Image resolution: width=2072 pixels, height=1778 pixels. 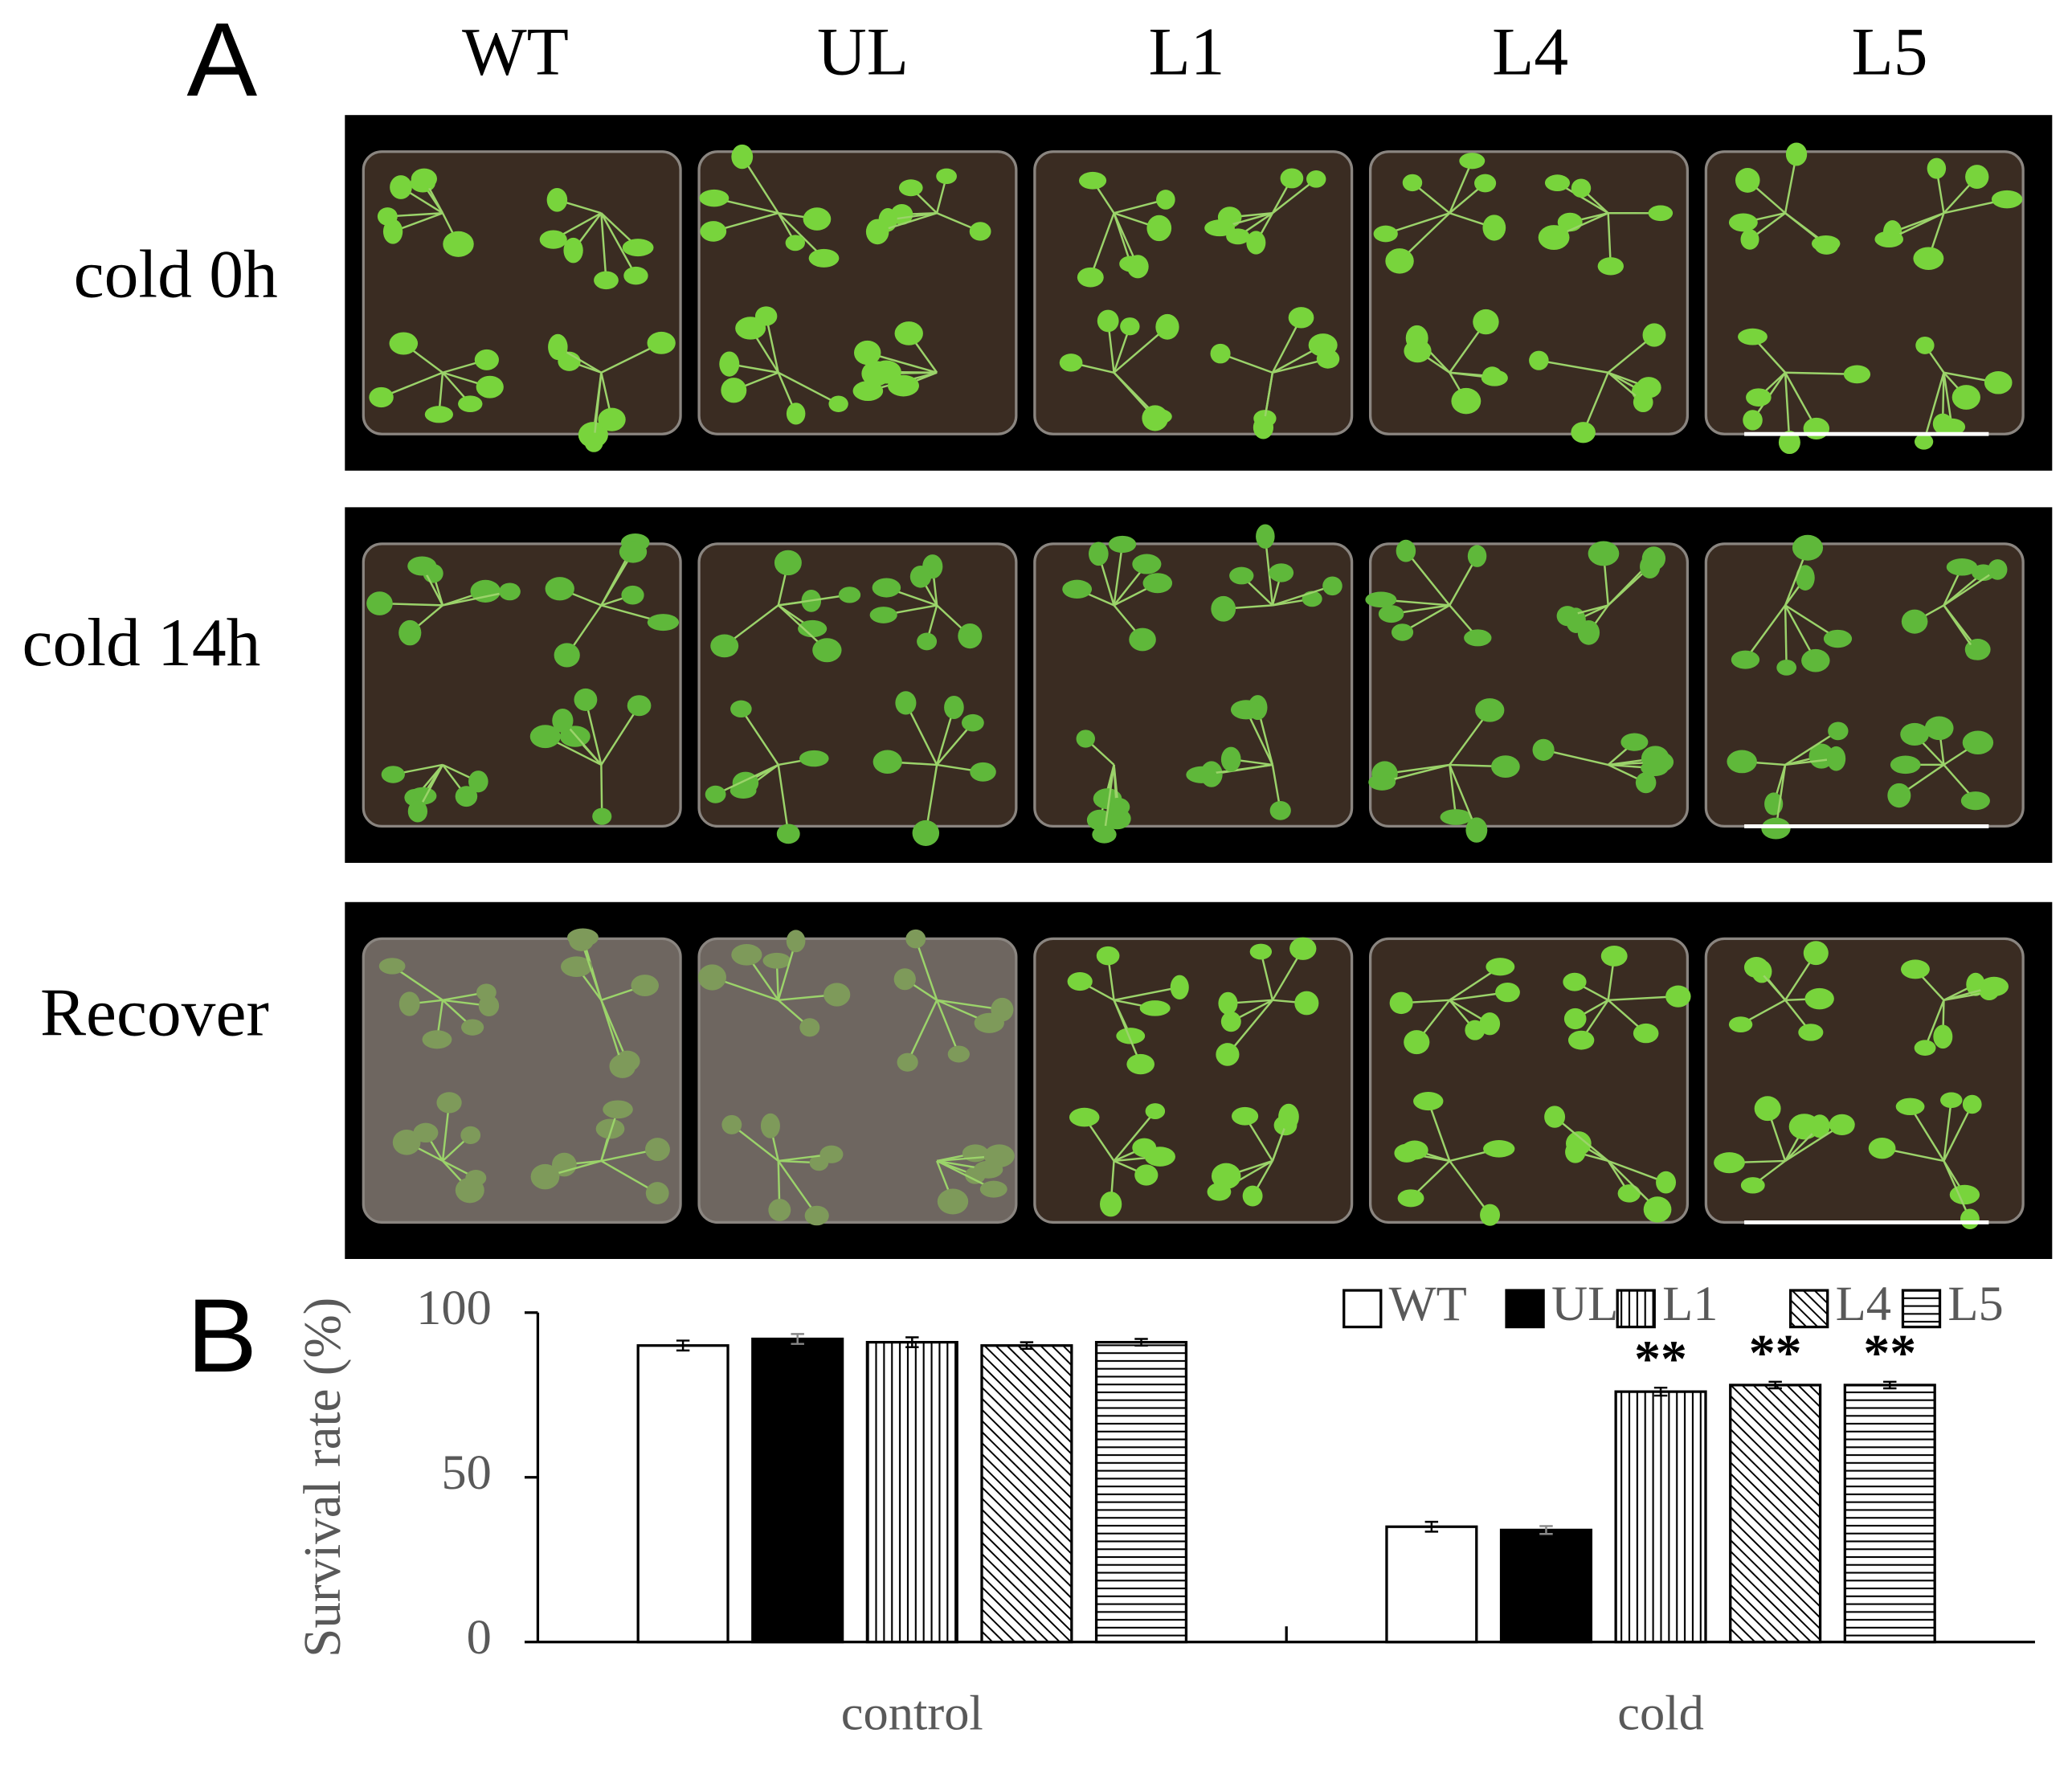 What do you see at coordinates (1863, 1304) in the screenshot?
I see `legend-label: L4` at bounding box center [1863, 1304].